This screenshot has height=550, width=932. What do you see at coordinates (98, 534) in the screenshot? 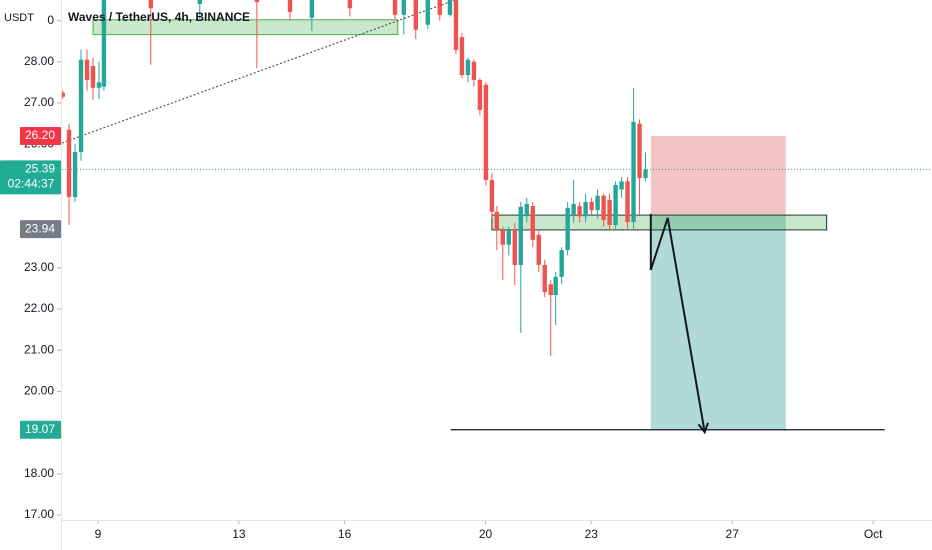
I see `x-tick-label: 9` at bounding box center [98, 534].